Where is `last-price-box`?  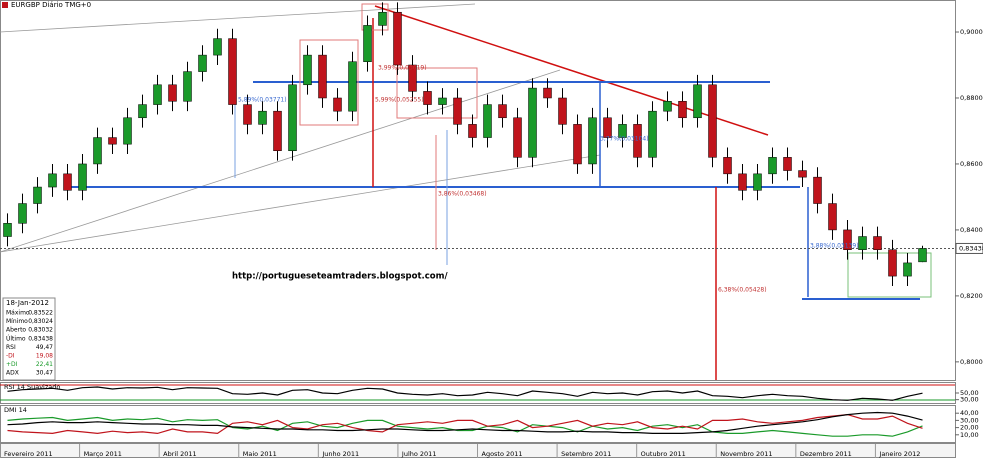
last-price-box is located at coordinates (969, 248).